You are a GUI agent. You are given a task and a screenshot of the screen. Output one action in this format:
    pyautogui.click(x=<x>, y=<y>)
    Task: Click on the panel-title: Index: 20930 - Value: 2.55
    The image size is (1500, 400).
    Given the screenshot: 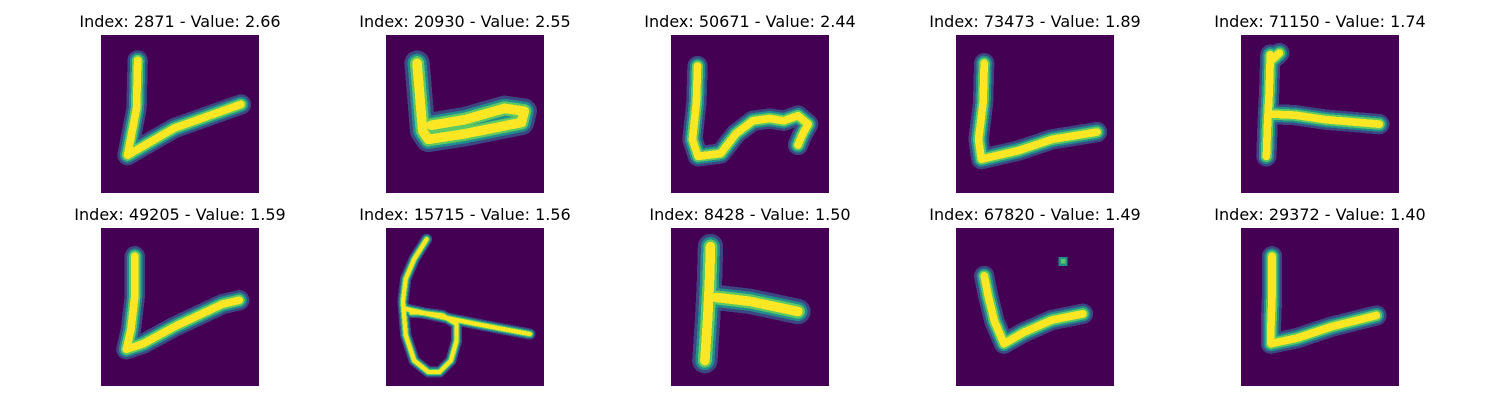 What is the action you would take?
    pyautogui.click(x=465, y=22)
    